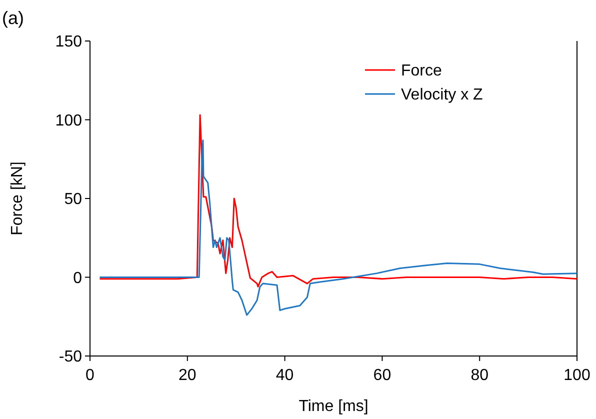 This screenshot has height=419, width=596. Describe the element at coordinates (13, 18) in the screenshot. I see `text: (a)` at that location.